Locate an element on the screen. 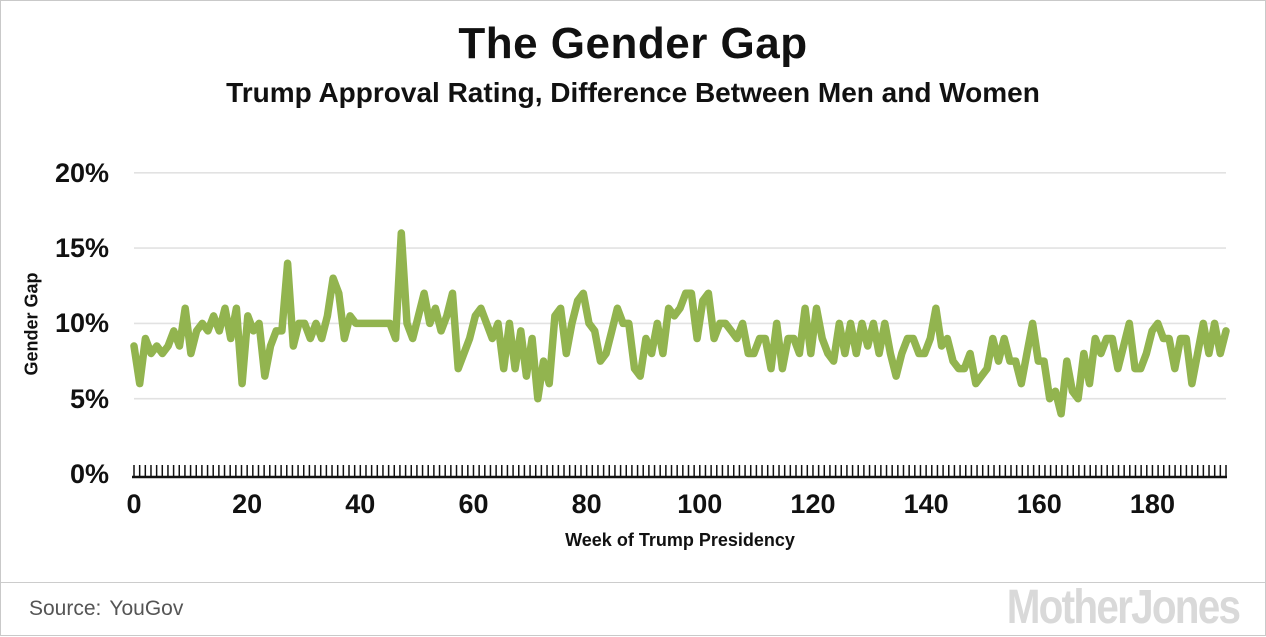 This screenshot has width=1266, height=637. source-note: Source: YouGov is located at coordinates (106, 609).